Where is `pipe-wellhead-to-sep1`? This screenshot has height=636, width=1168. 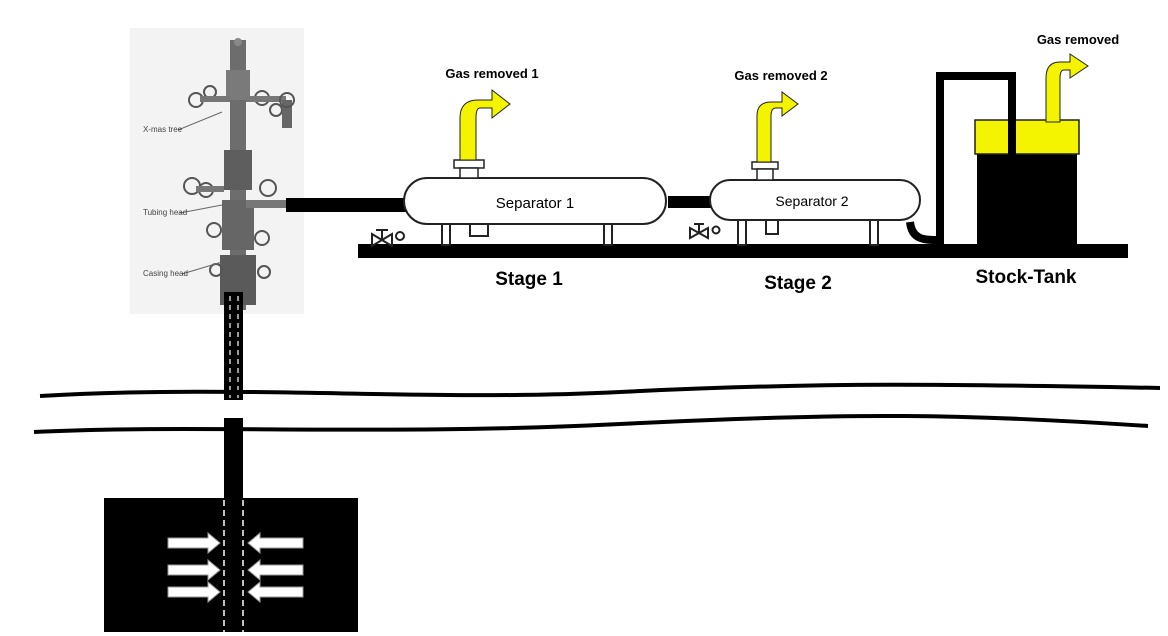 pipe-wellhead-to-sep1 is located at coordinates (346, 205).